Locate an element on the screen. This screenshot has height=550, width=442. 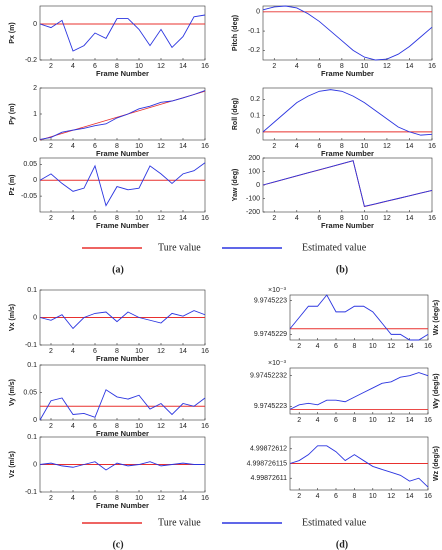
y-tick-label: 1 is located at coordinates (35, 114).